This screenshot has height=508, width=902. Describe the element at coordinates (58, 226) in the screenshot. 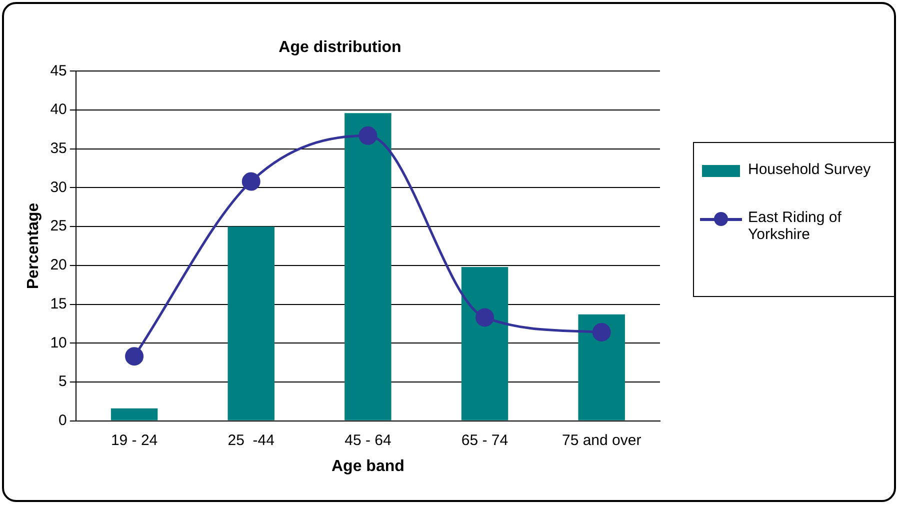

I see `y-tick-label: 25` at that location.